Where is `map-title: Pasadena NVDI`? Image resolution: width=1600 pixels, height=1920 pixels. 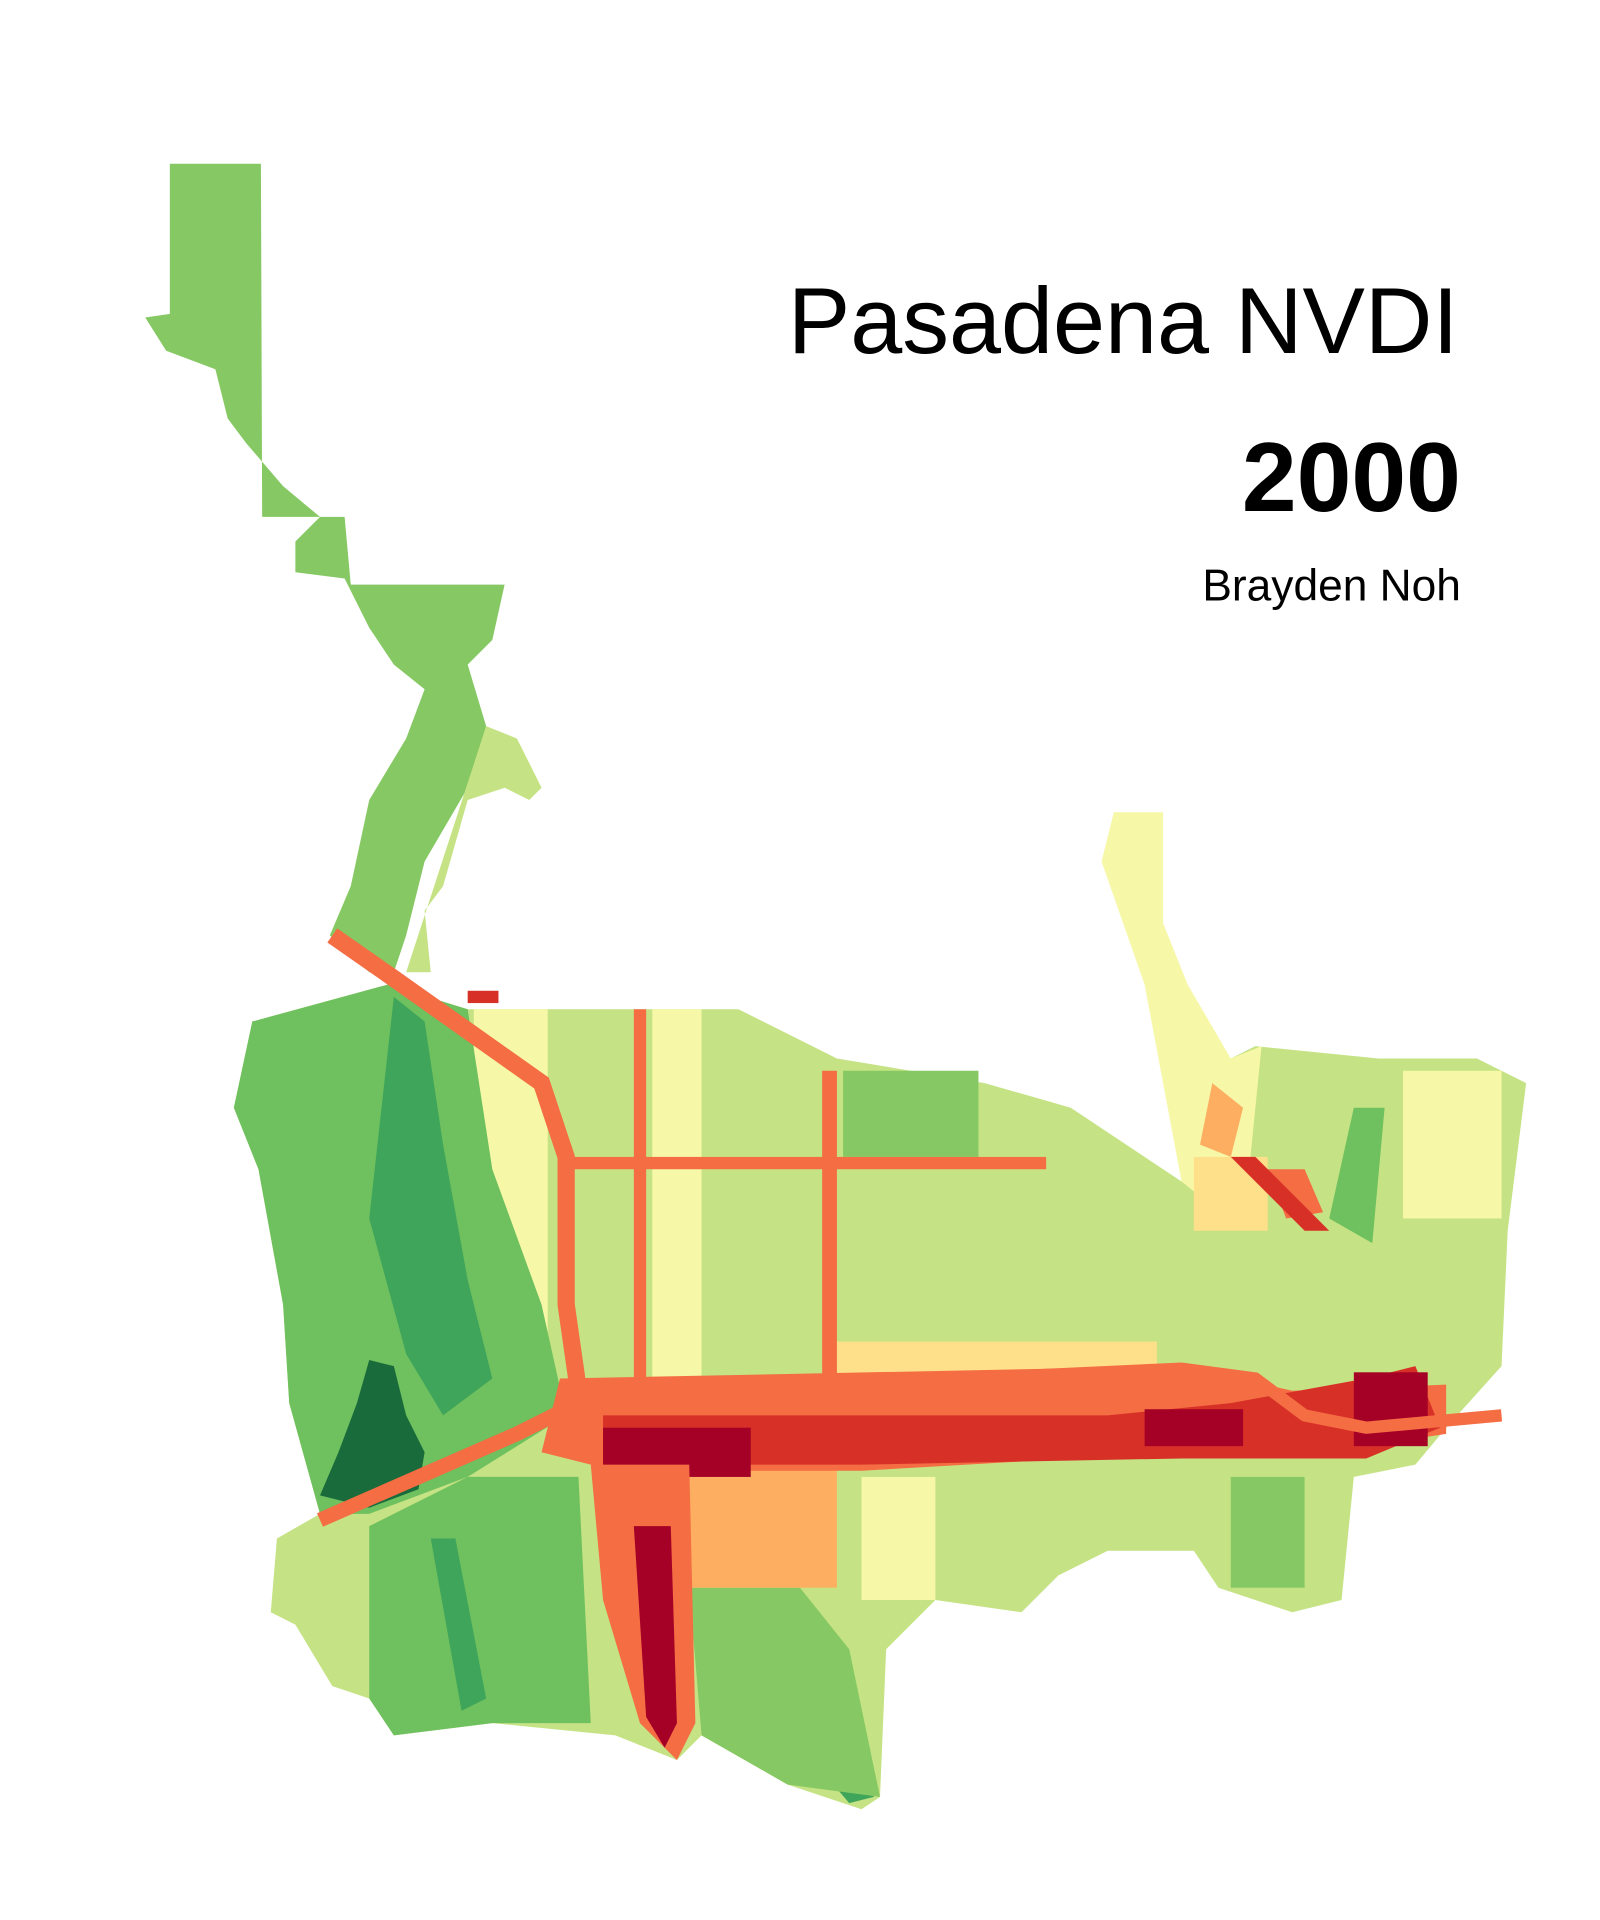 map-title: Pasadena NVDI is located at coordinates (1123, 320).